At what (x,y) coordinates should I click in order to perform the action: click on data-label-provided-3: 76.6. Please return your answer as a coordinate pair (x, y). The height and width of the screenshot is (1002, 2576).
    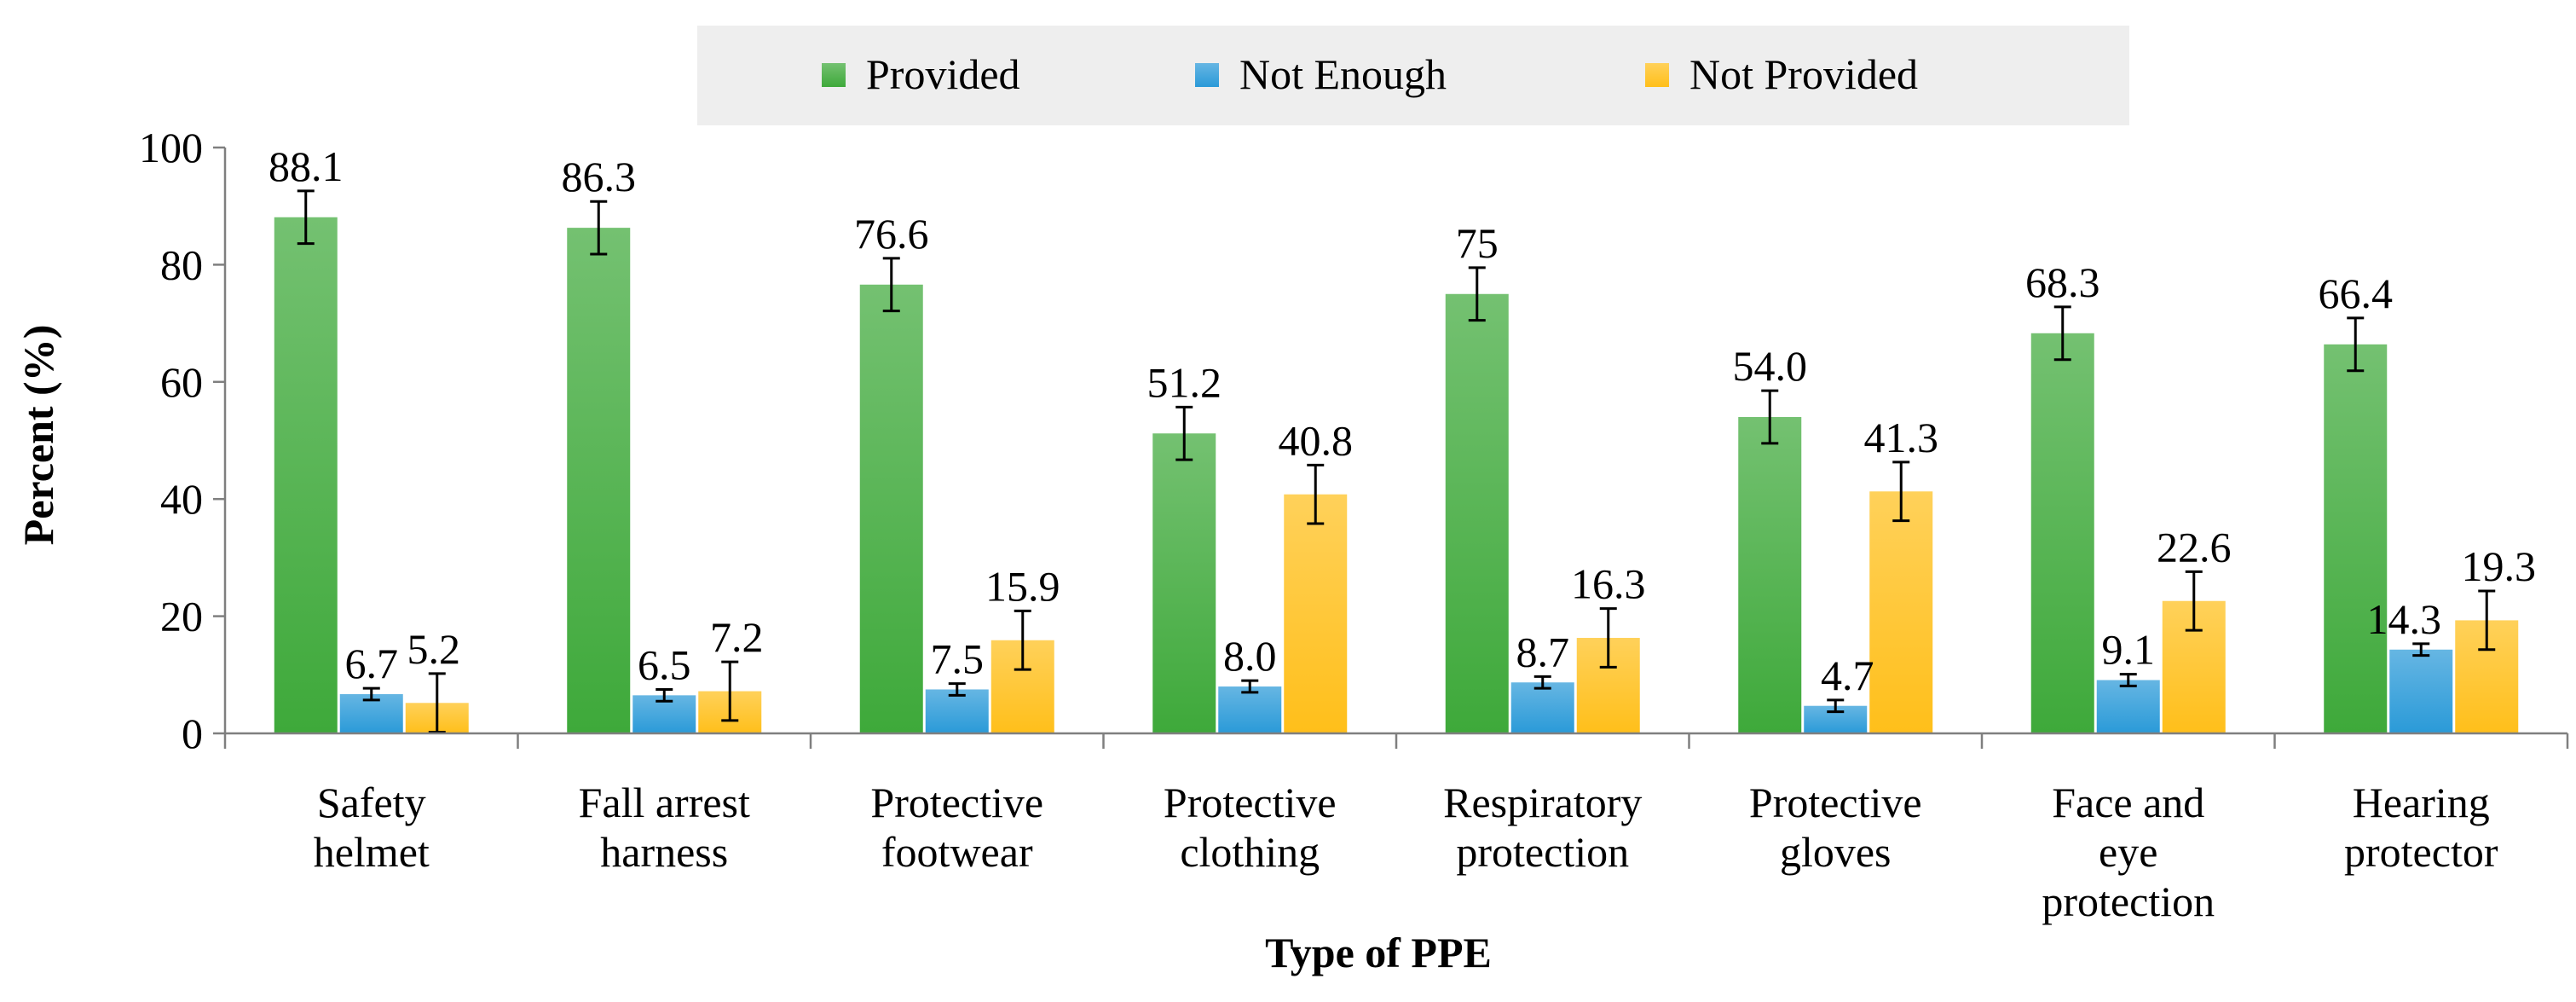
    Looking at the image, I should click on (891, 234).